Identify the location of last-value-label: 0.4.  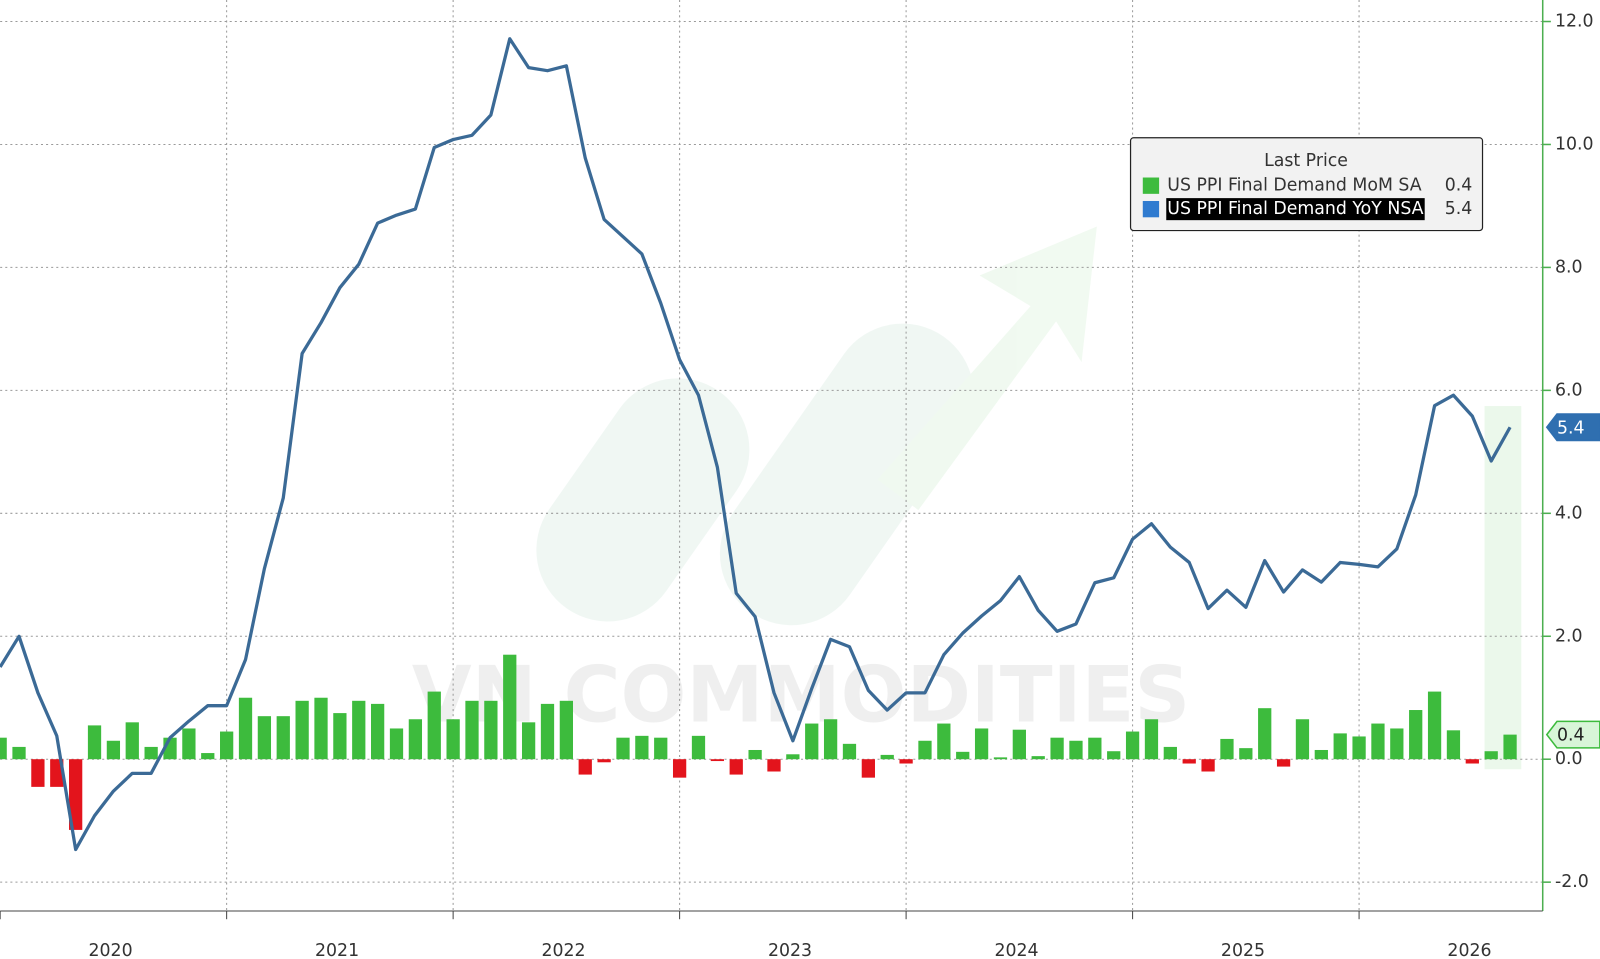
(1571, 736).